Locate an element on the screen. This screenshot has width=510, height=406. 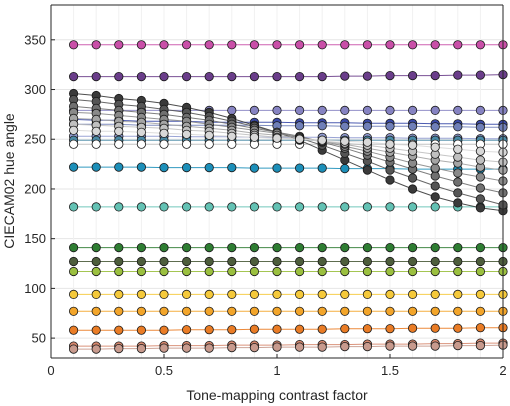
y-axis-label: CIECAM02 hue angle is located at coordinates (9, 181).